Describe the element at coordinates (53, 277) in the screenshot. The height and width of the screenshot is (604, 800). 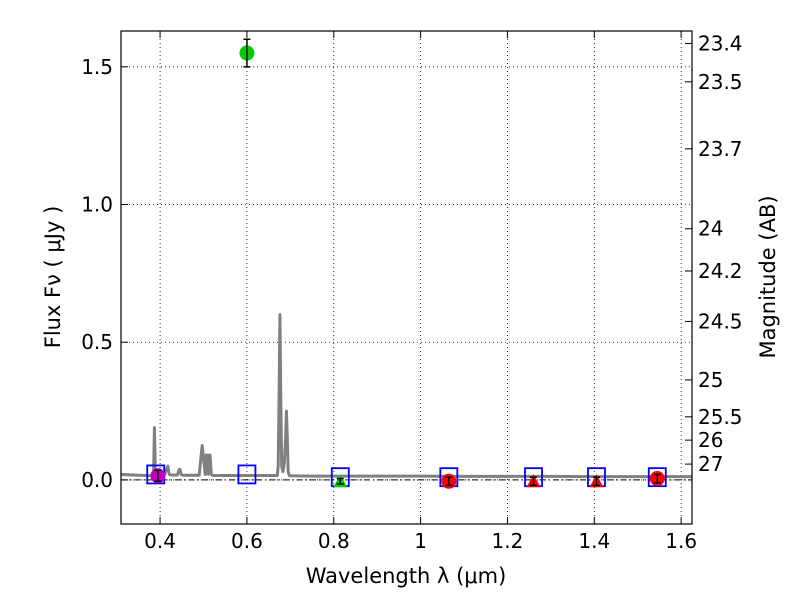
I see `y-axis-label: Flux Fν ( μJy )` at that location.